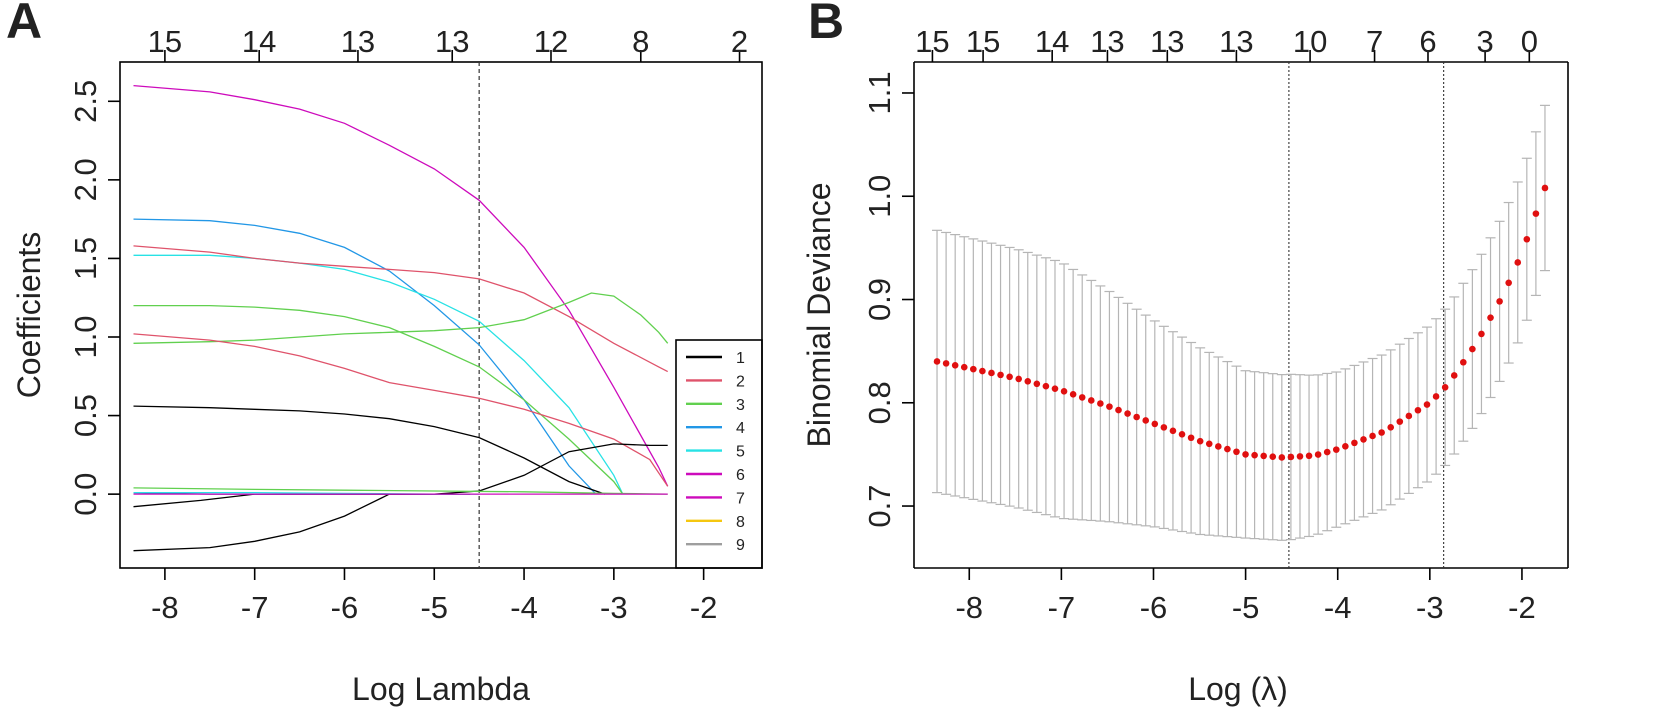 Image resolution: width=1654 pixels, height=720 pixels. What do you see at coordinates (739, 41) in the screenshot?
I see `top-axis-variable-count: 2` at bounding box center [739, 41].